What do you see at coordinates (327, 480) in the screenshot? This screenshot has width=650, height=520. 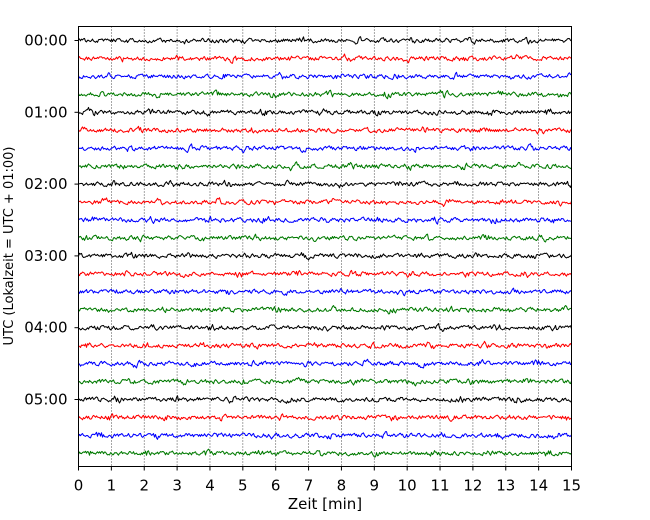 I see `x-axis-ticks: 0 1 2 3 4 5 6 7 8 9 10 11 12 13 14 15` at bounding box center [327, 480].